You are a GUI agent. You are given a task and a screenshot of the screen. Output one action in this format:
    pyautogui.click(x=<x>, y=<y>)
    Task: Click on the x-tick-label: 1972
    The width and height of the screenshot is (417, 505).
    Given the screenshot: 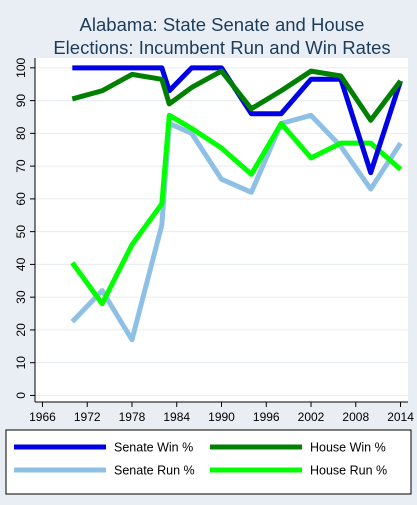 What is the action you would take?
    pyautogui.click(x=87, y=417)
    